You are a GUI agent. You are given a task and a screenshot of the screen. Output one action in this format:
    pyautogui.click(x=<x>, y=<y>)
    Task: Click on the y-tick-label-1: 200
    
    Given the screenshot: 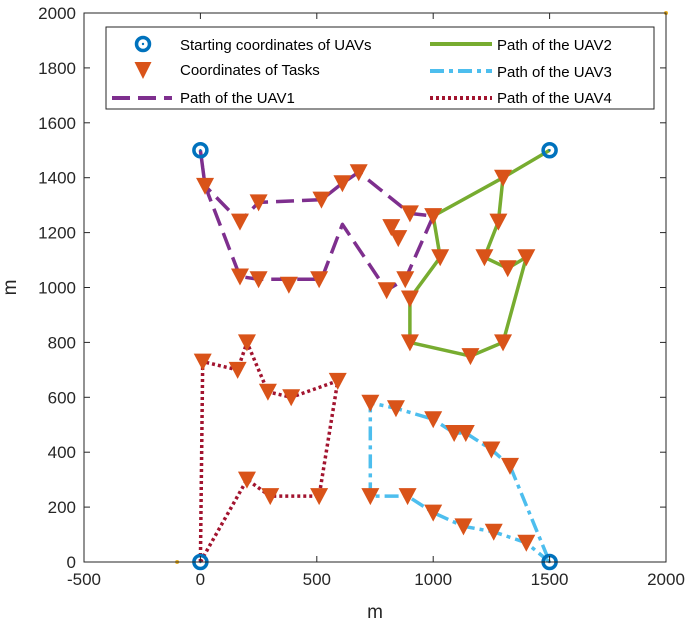 What is the action you would take?
    pyautogui.click(x=62, y=507)
    